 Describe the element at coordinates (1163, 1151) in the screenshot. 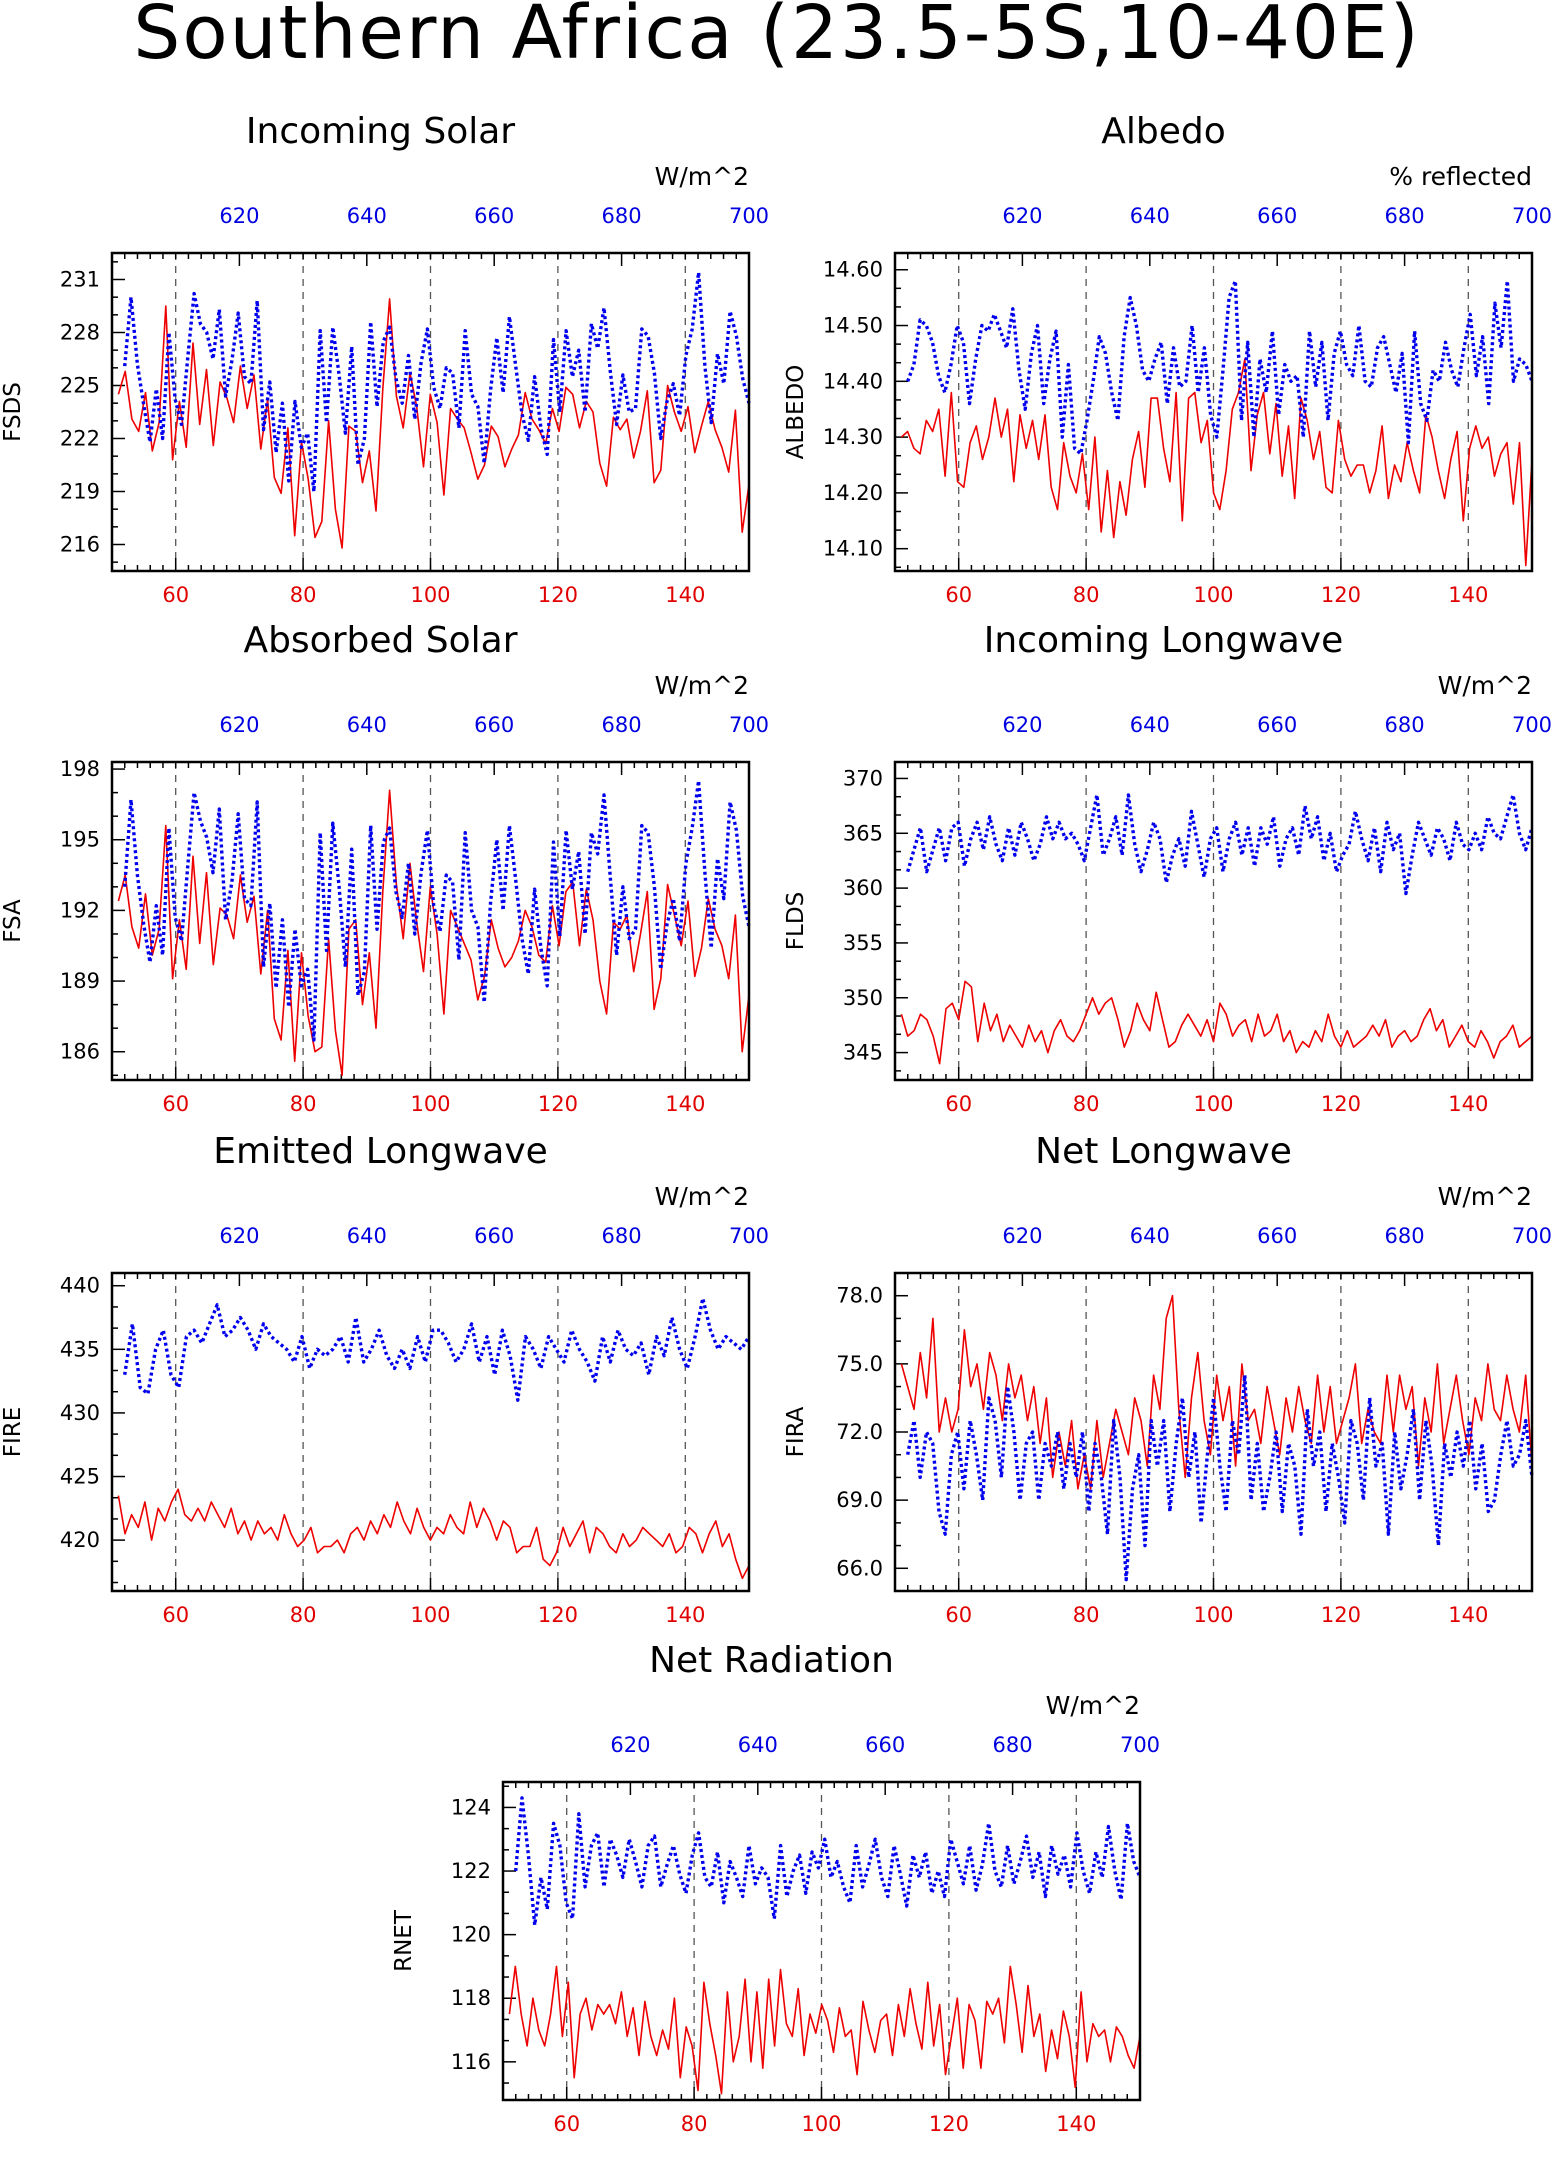

I see `chart-5-title: Net Longwave` at that location.